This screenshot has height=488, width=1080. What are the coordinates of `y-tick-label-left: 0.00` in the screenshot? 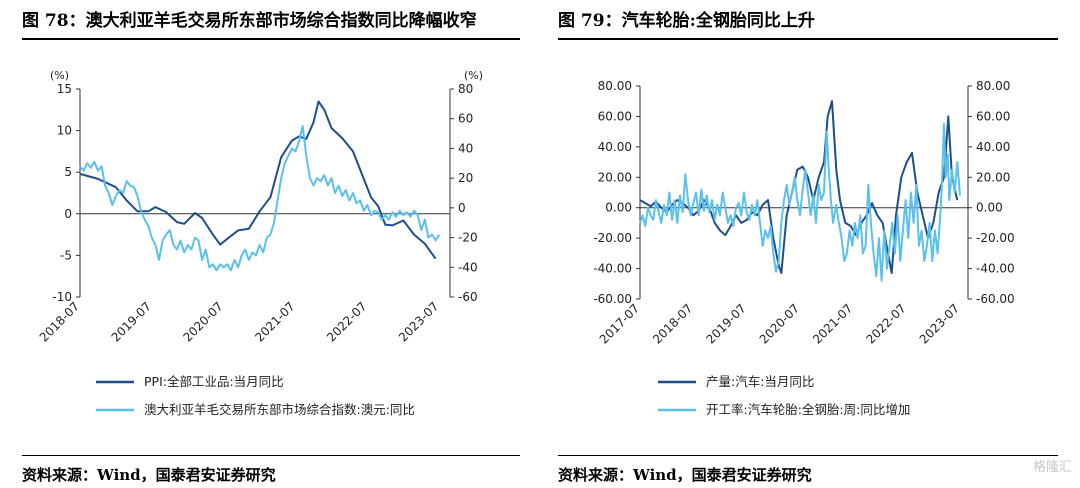 It's located at (618, 208).